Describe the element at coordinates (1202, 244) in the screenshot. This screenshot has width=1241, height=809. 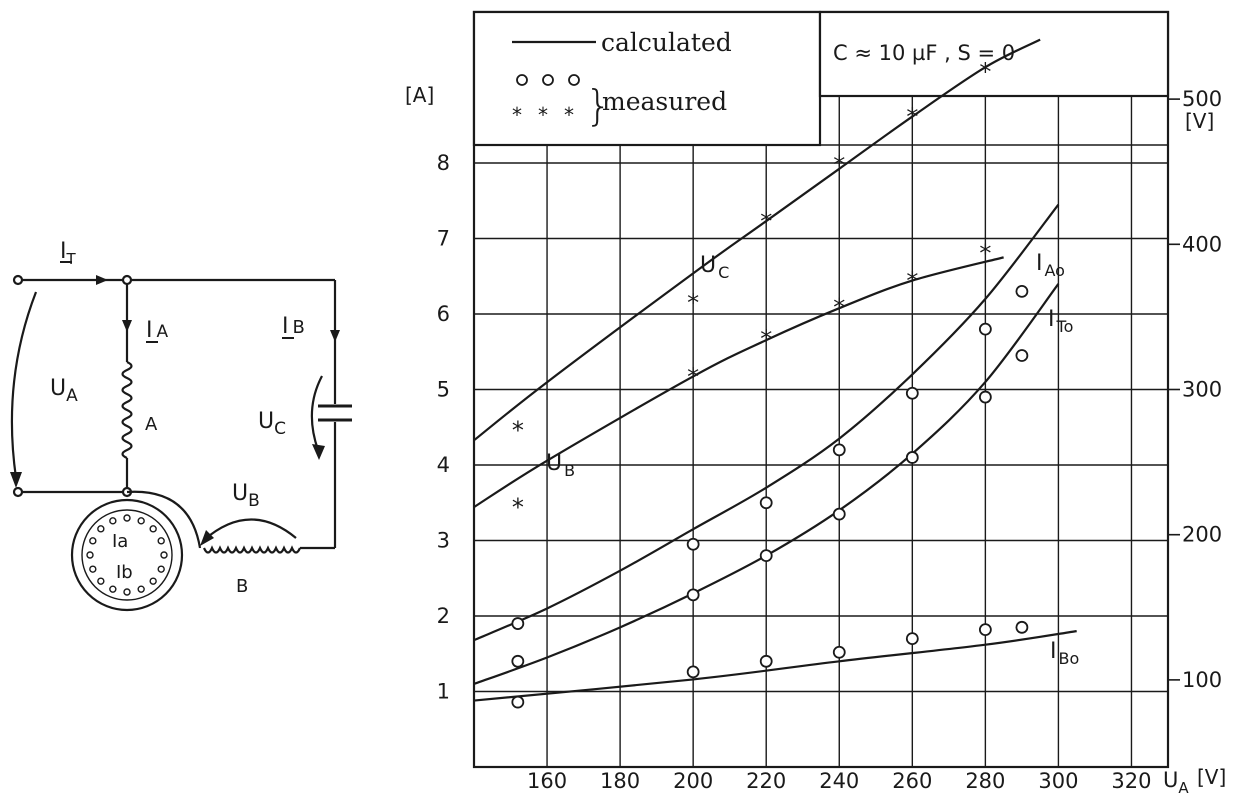
I see `right-tick-label: 400` at that location.